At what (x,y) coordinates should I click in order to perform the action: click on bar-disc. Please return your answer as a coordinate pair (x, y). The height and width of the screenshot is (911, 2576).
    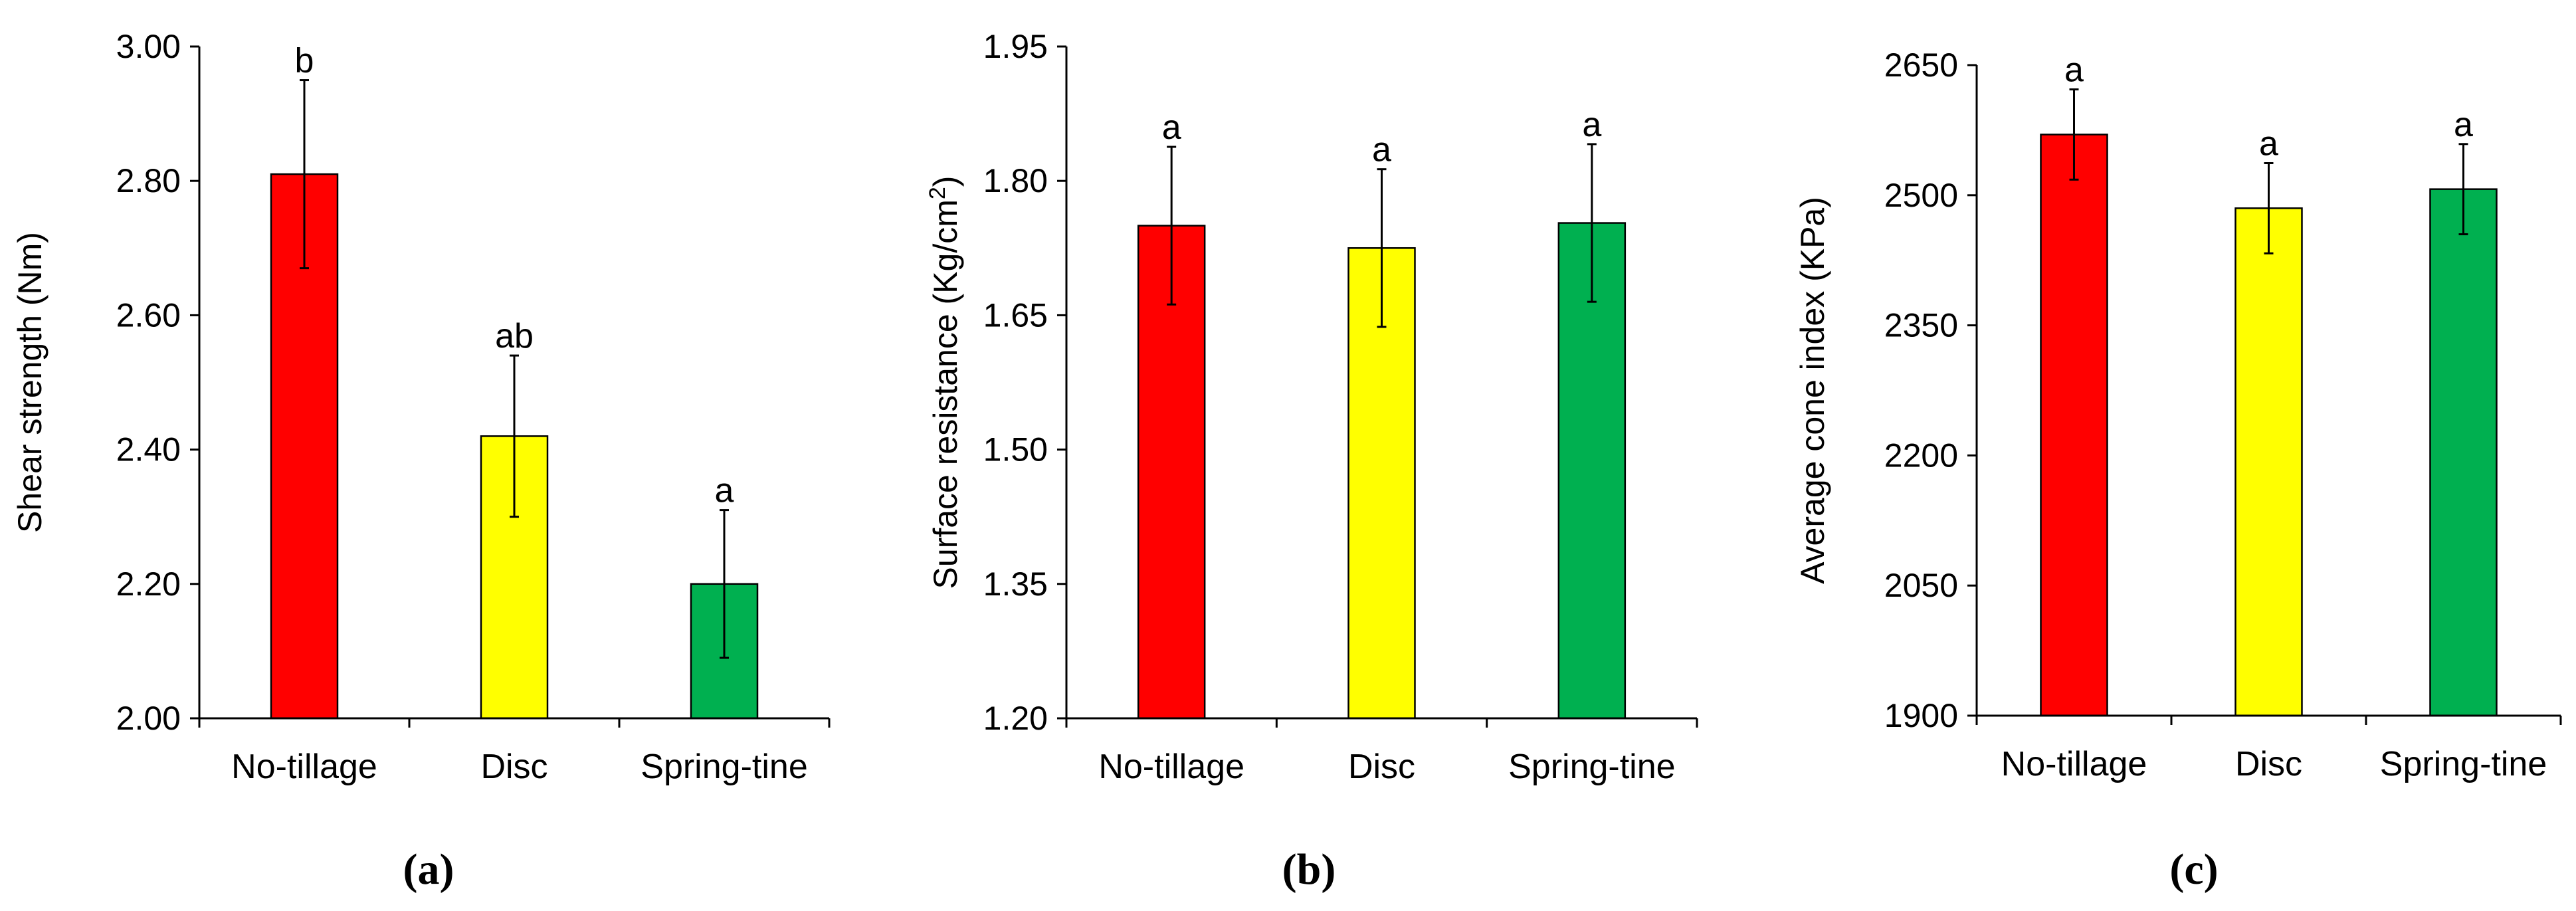
    Looking at the image, I should click on (2268, 462).